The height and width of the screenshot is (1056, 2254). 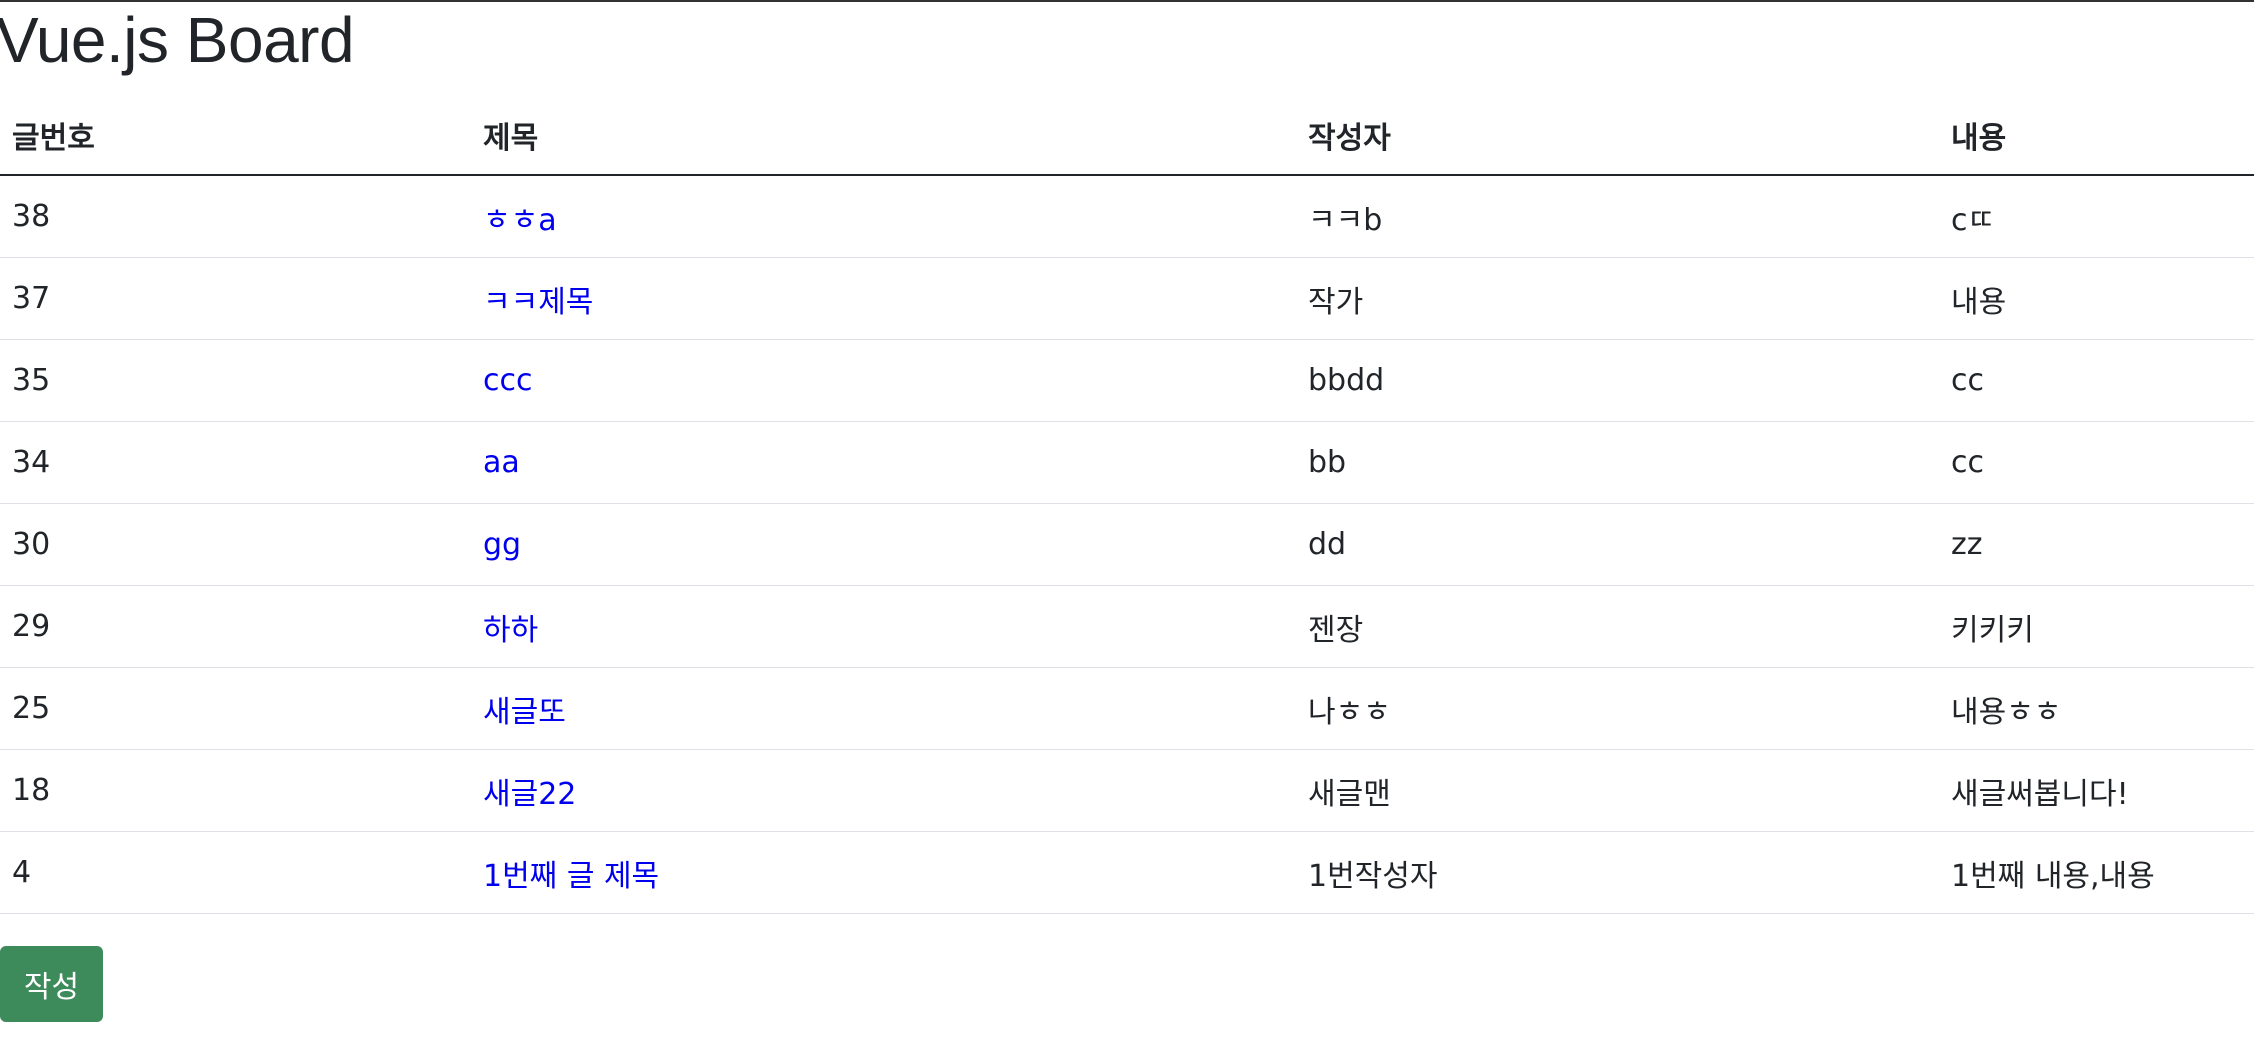 I want to click on post-content: 내용ㅎㅎ, so click(x=2096, y=708).